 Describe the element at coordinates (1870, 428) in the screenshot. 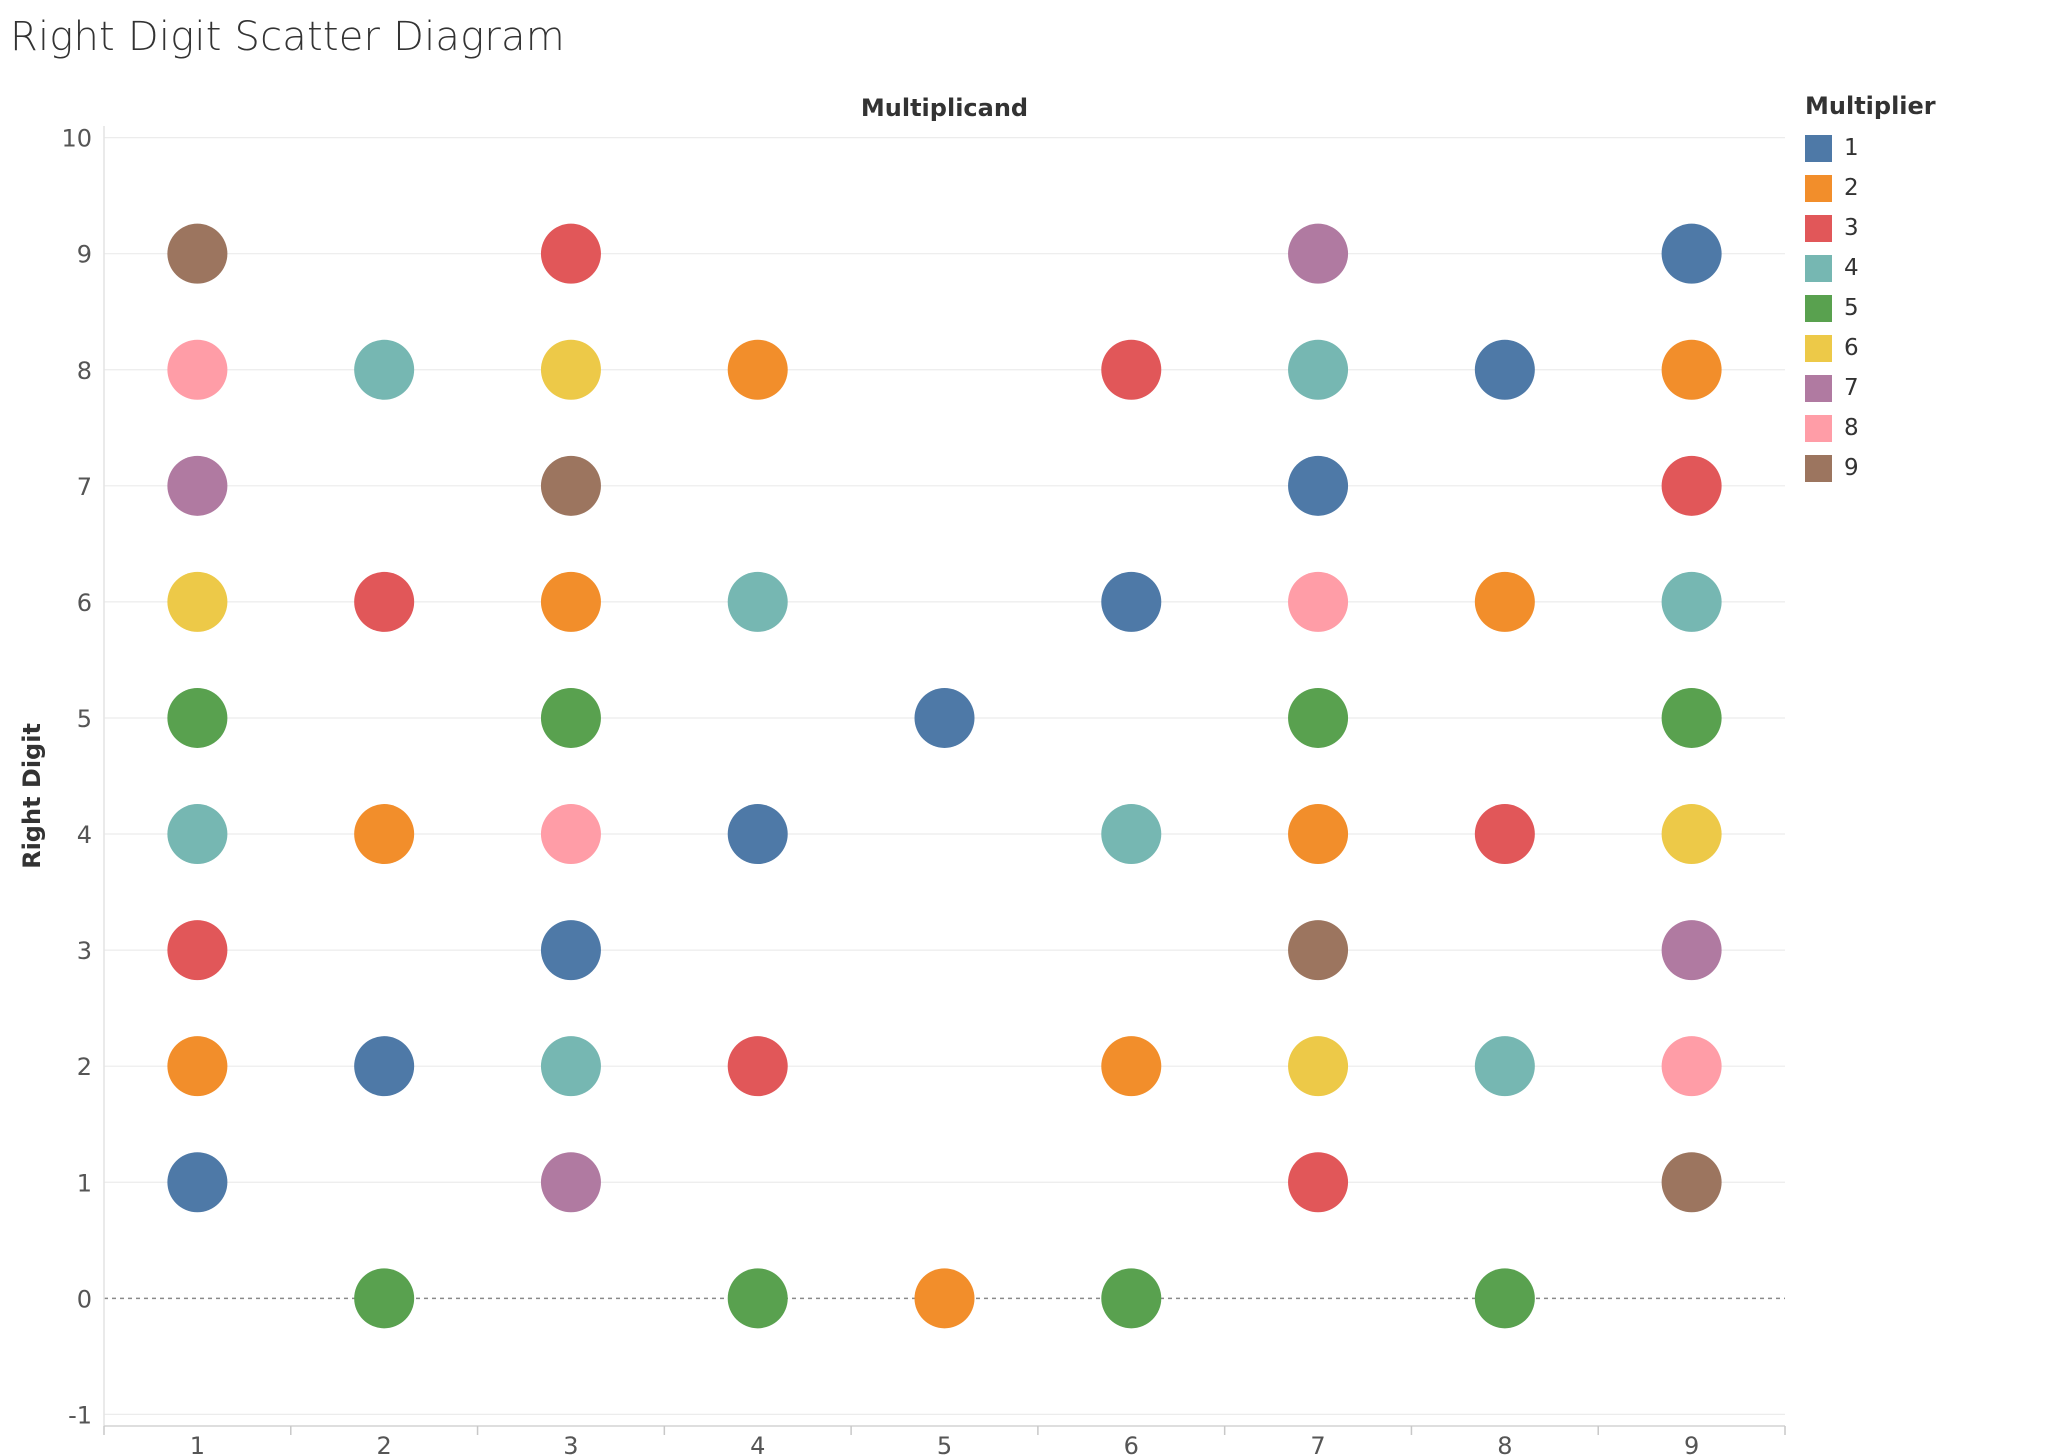

I see `legend-item-8: 8` at that location.